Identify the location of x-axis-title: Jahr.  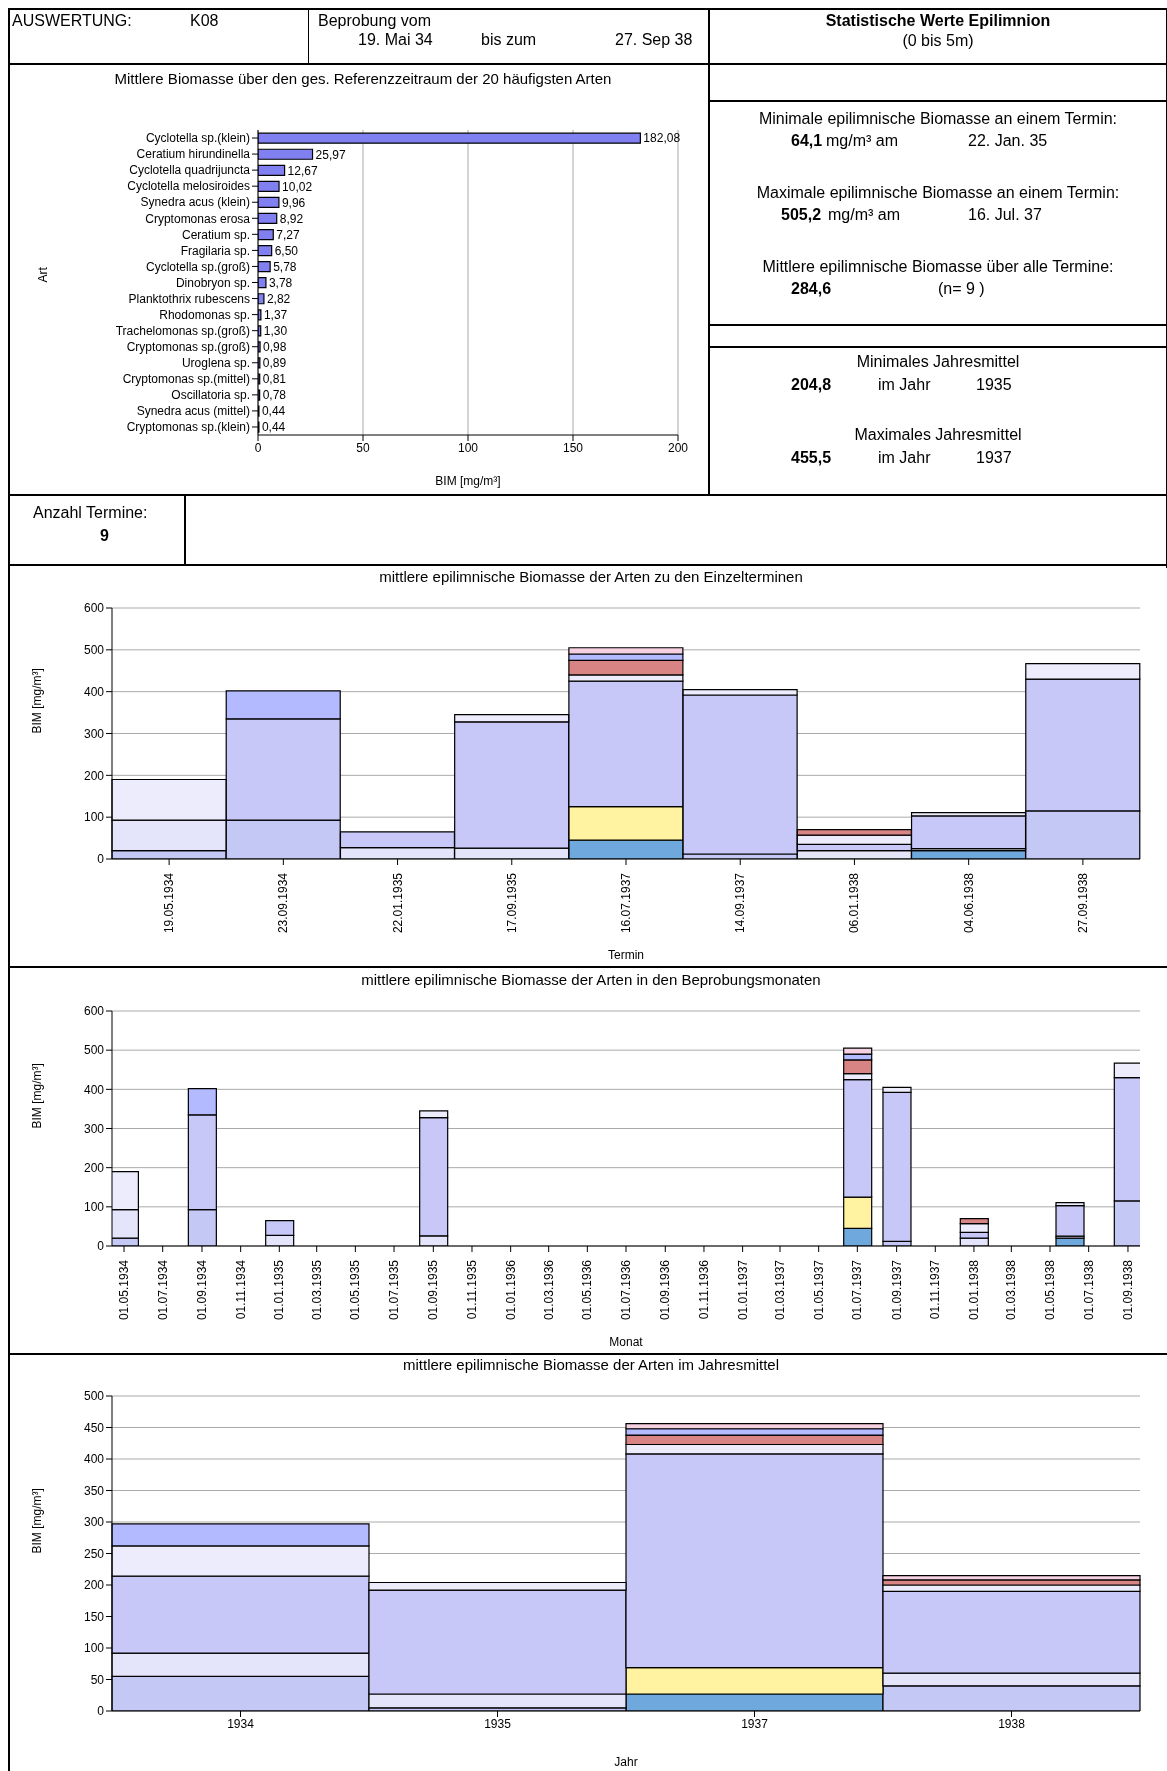
(626, 1762).